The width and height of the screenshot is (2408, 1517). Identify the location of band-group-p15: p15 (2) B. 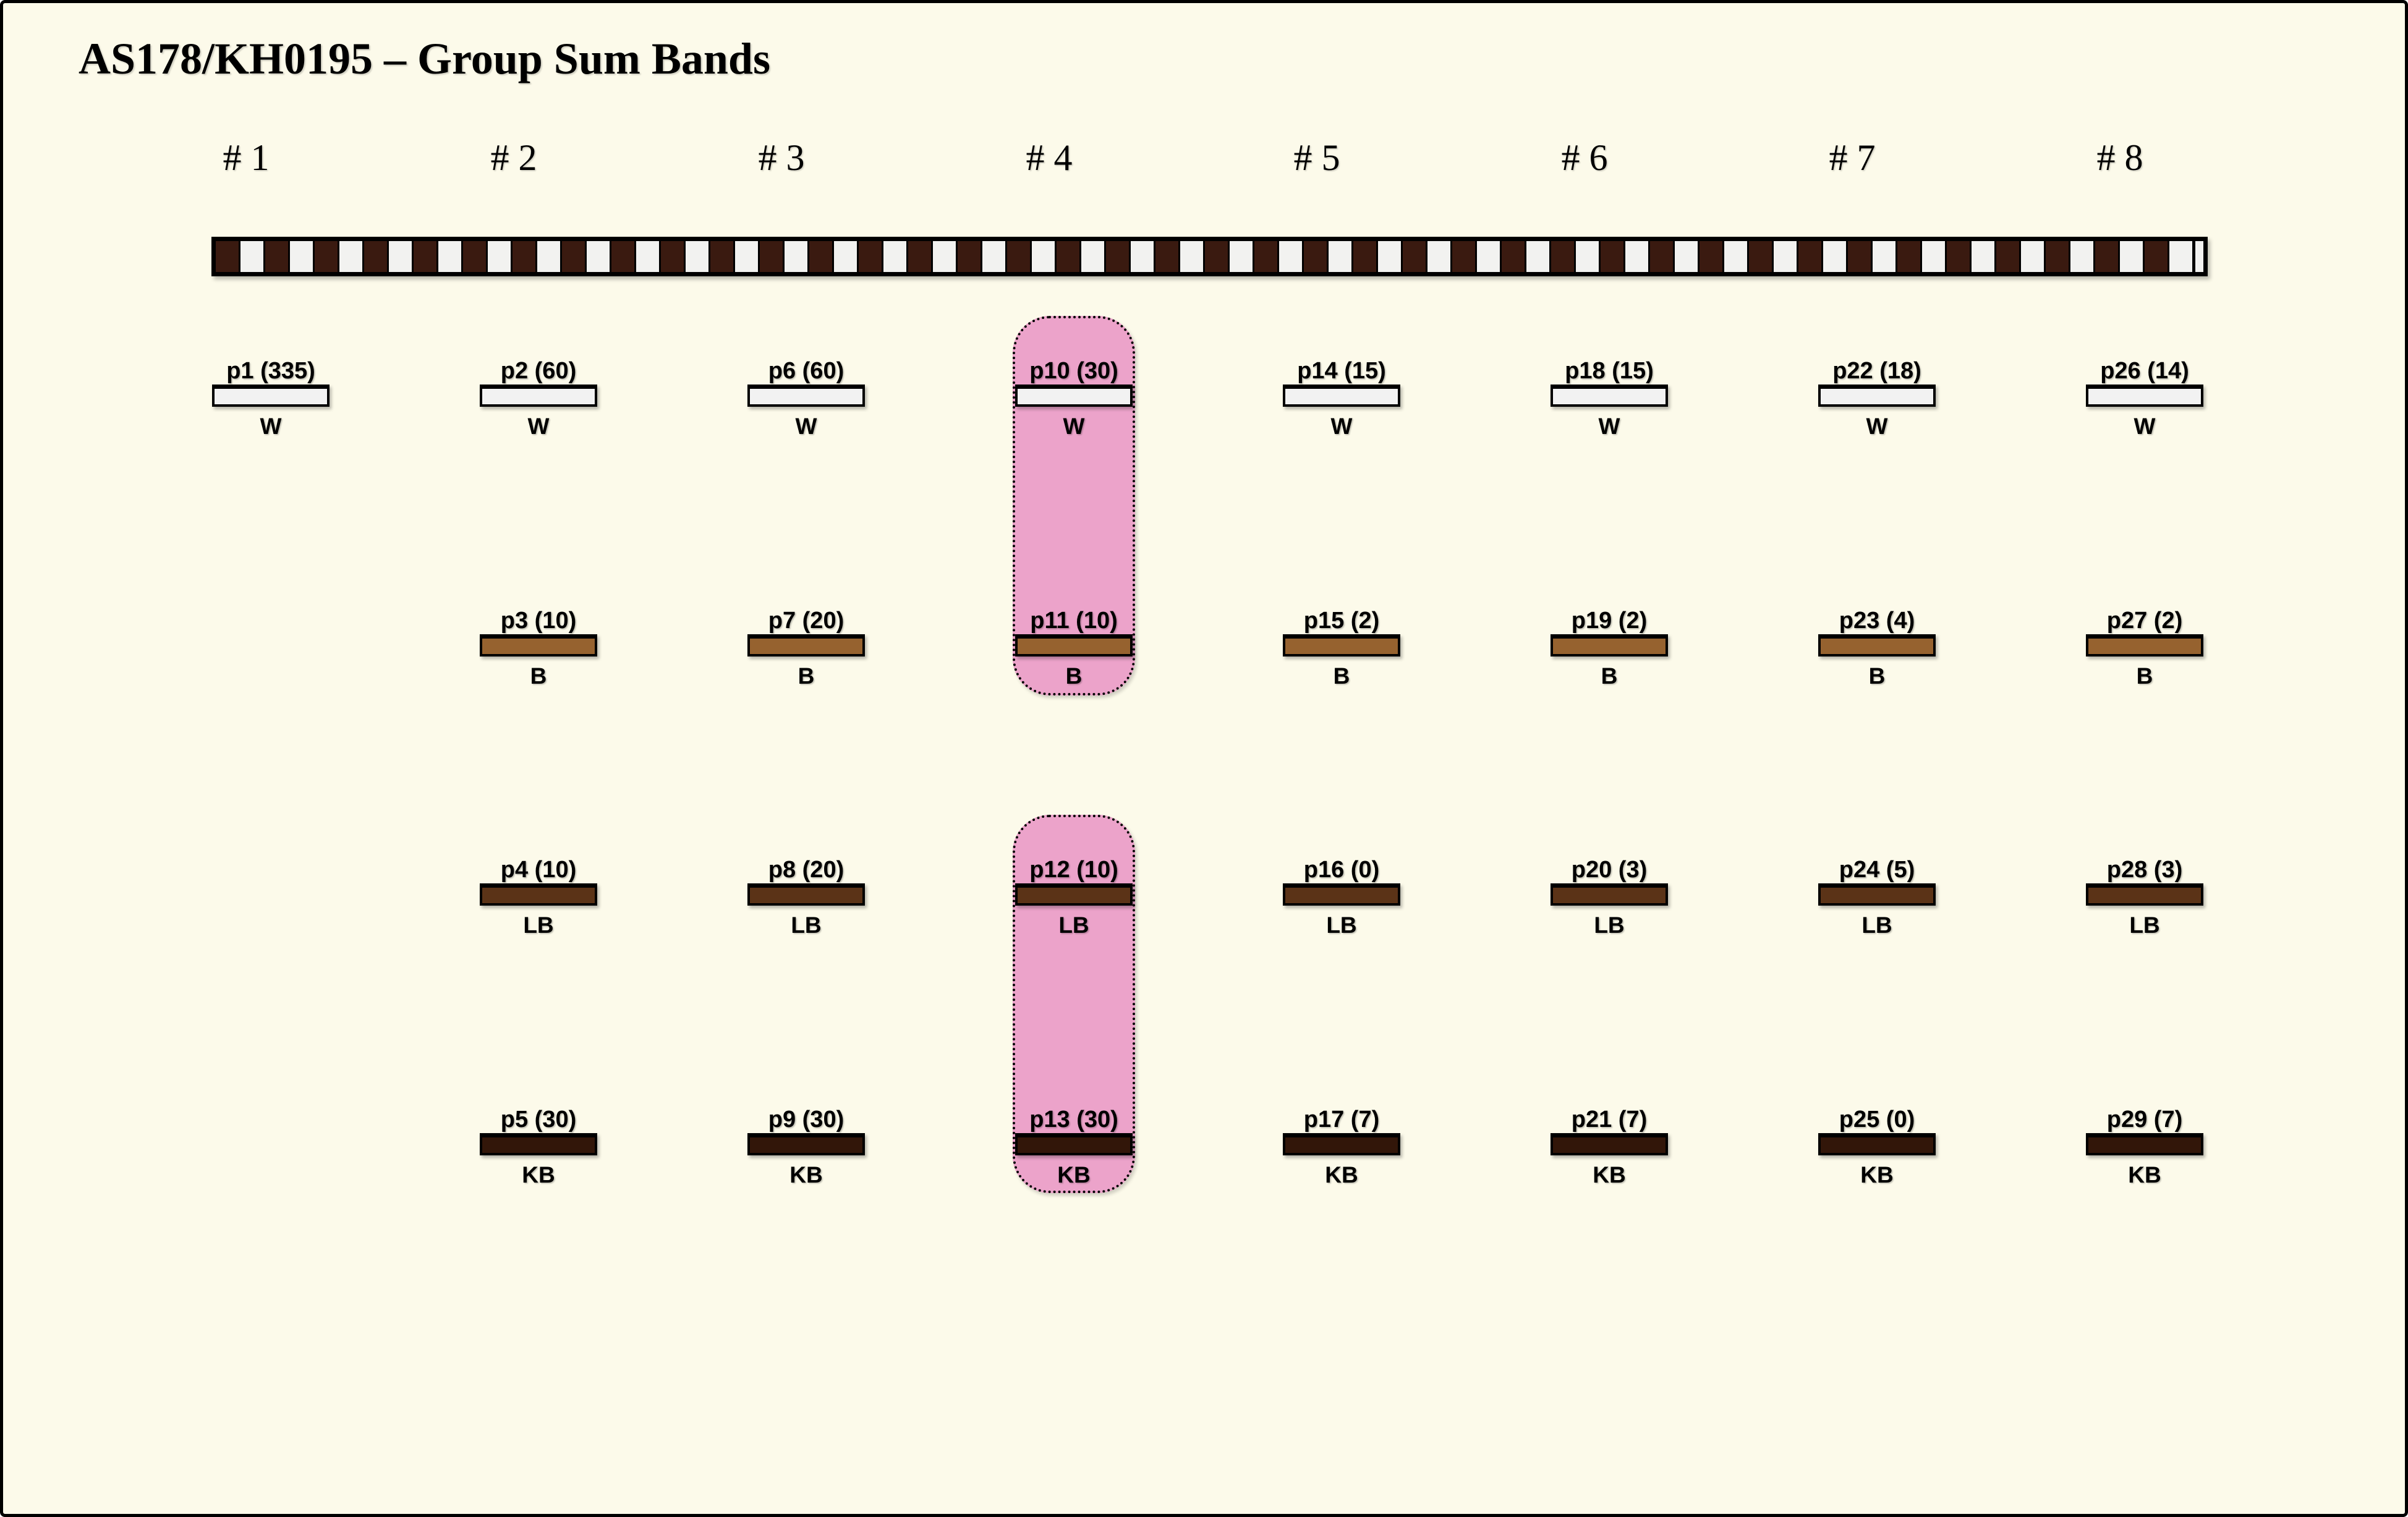
(1342, 648).